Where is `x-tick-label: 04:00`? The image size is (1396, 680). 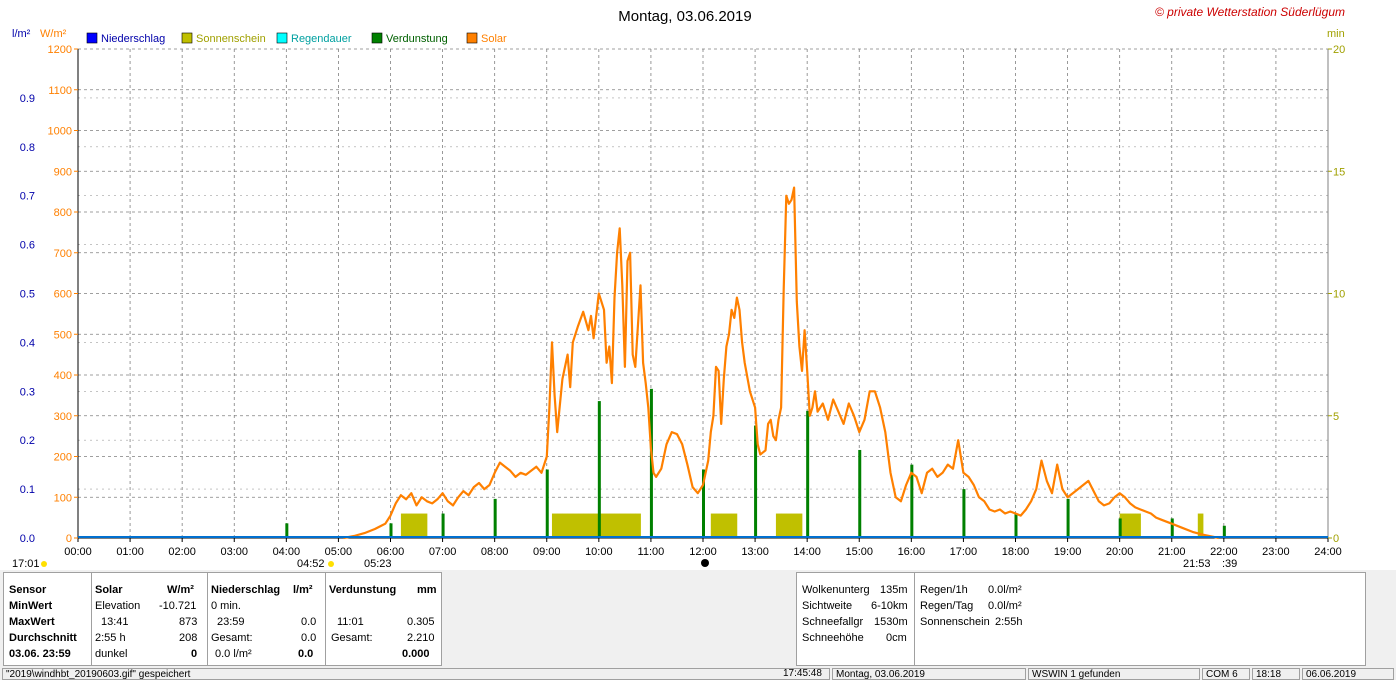 x-tick-label: 04:00 is located at coordinates (287, 552).